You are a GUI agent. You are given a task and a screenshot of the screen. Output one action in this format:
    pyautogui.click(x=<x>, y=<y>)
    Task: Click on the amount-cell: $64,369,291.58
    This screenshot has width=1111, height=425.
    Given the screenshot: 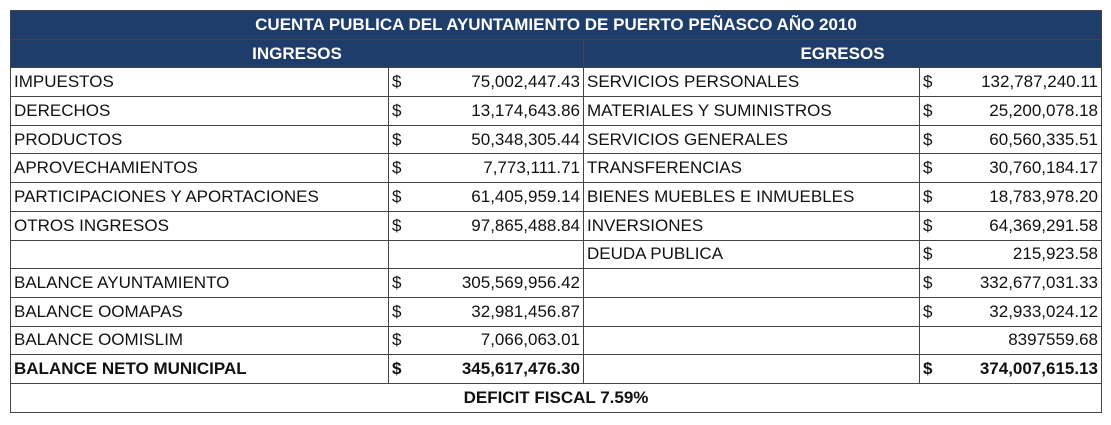 What is the action you would take?
    pyautogui.click(x=1010, y=225)
    